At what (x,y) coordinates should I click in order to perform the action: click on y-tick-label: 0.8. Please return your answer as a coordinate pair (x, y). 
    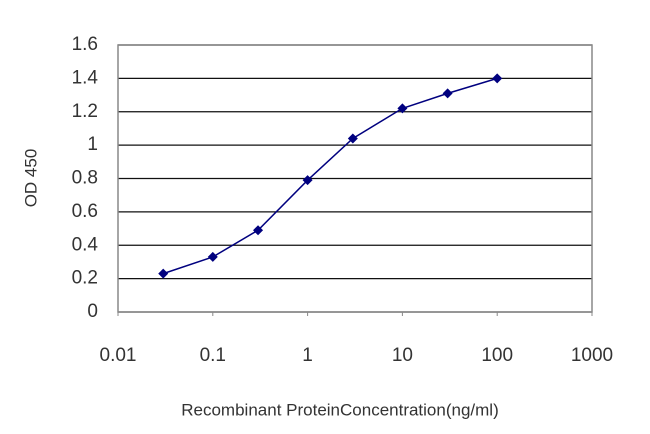
    Looking at the image, I should click on (85, 178).